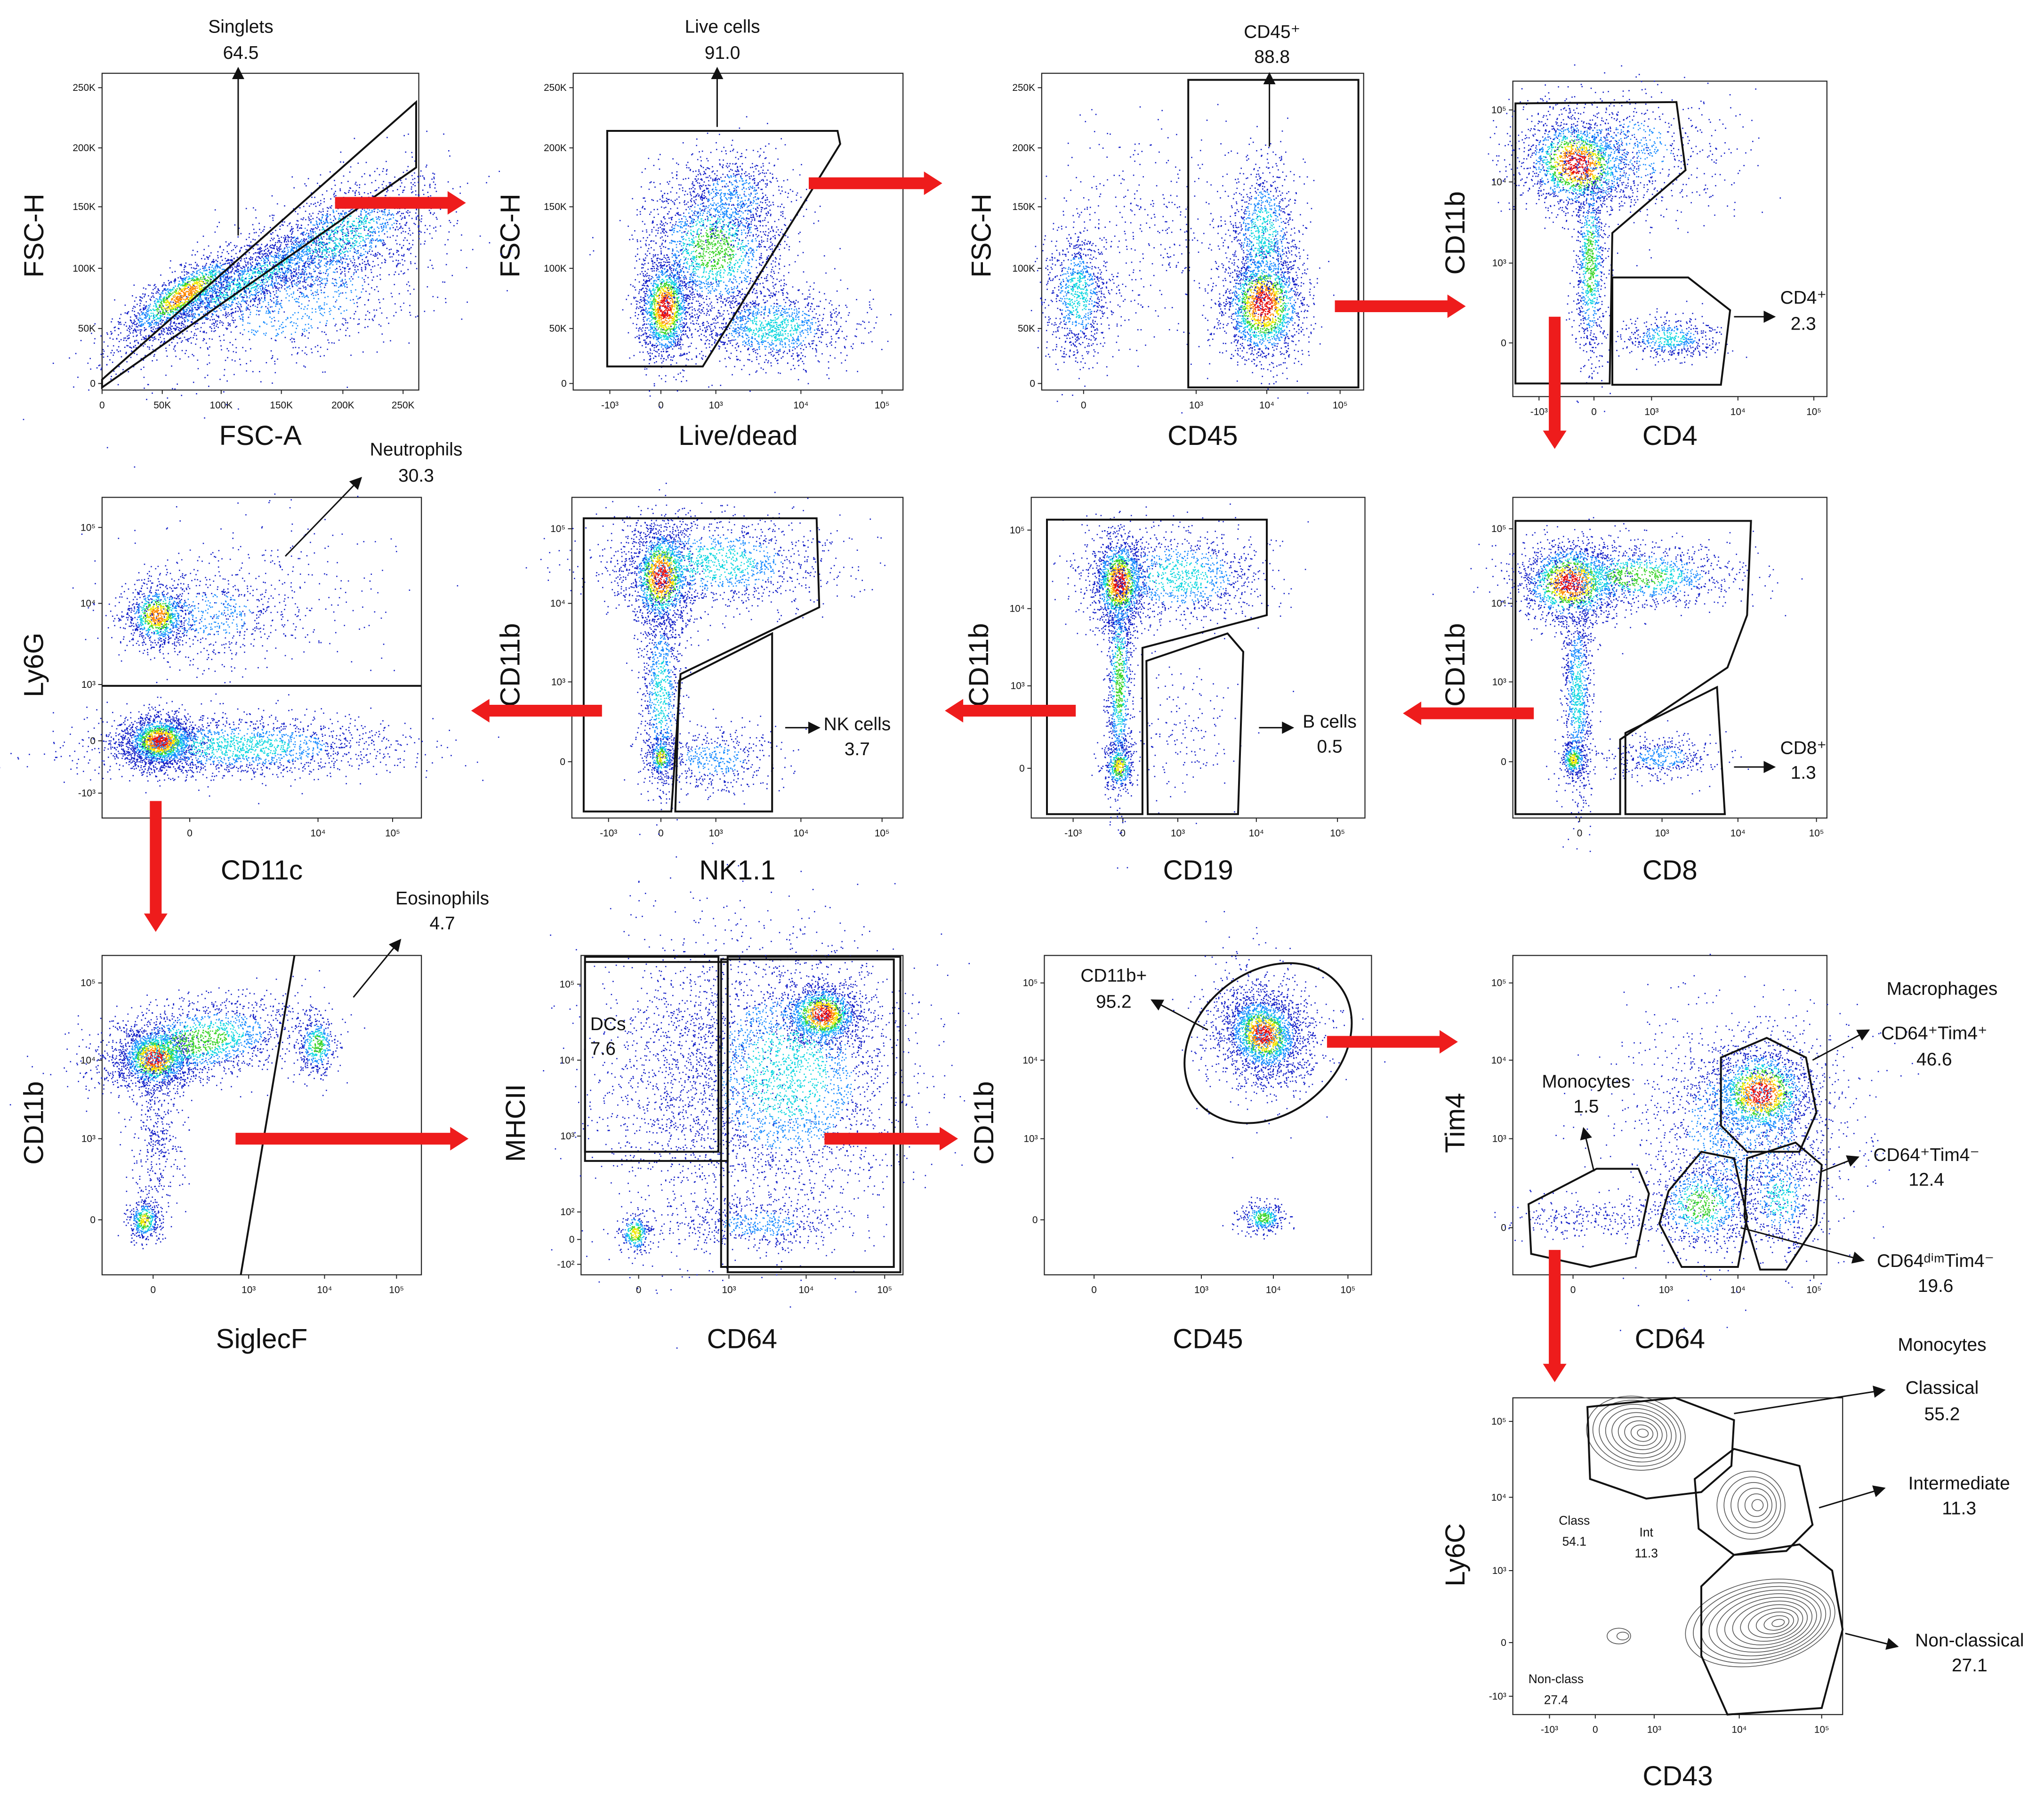  What do you see at coordinates (515, 1123) in the screenshot?
I see `y-axis-label: MHCII` at bounding box center [515, 1123].